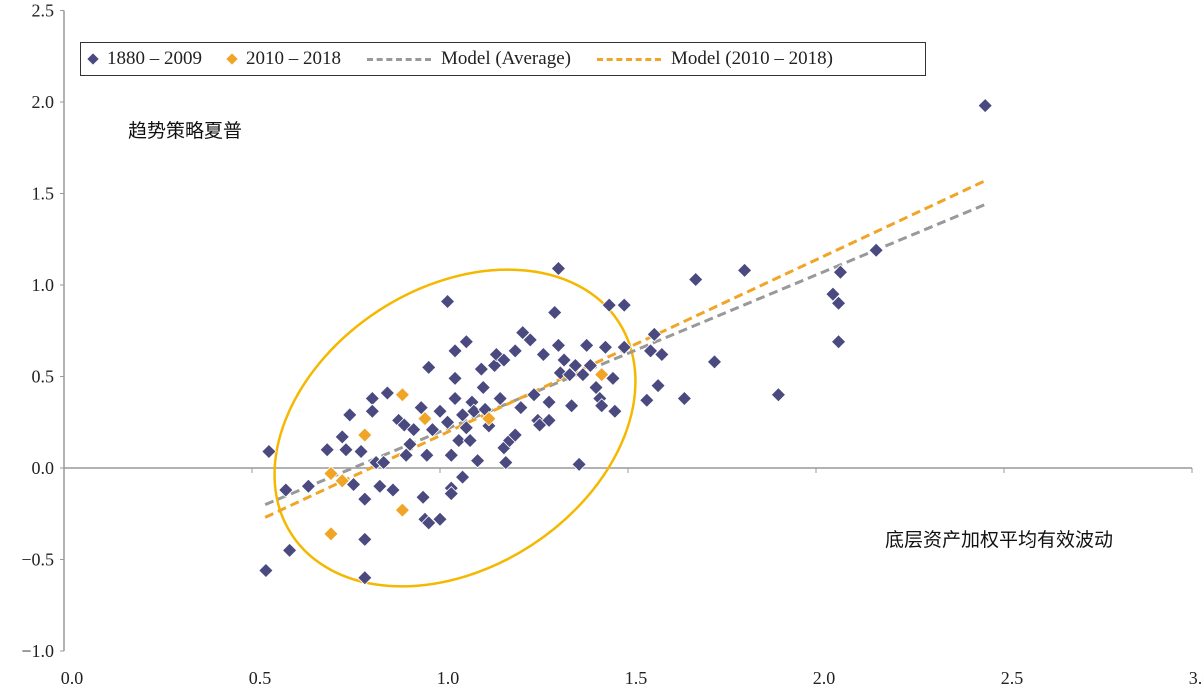  Describe the element at coordinates (144, 59) in the screenshot. I see `legend-item-1880-2009: 1880 – 2009` at that location.